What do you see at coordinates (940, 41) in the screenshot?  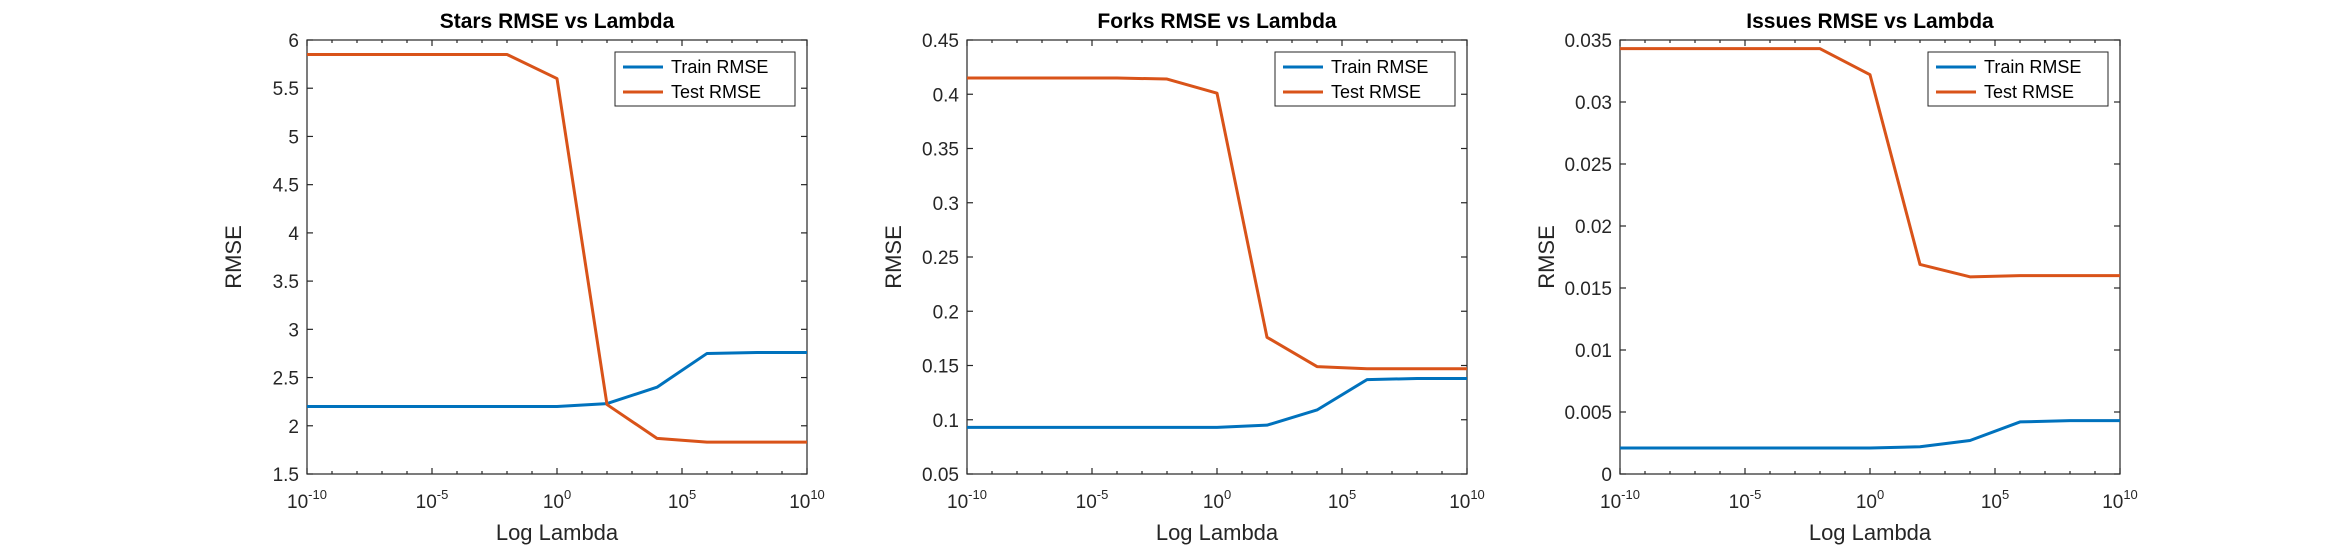 I see `y-tick-label: 0.45` at bounding box center [940, 41].